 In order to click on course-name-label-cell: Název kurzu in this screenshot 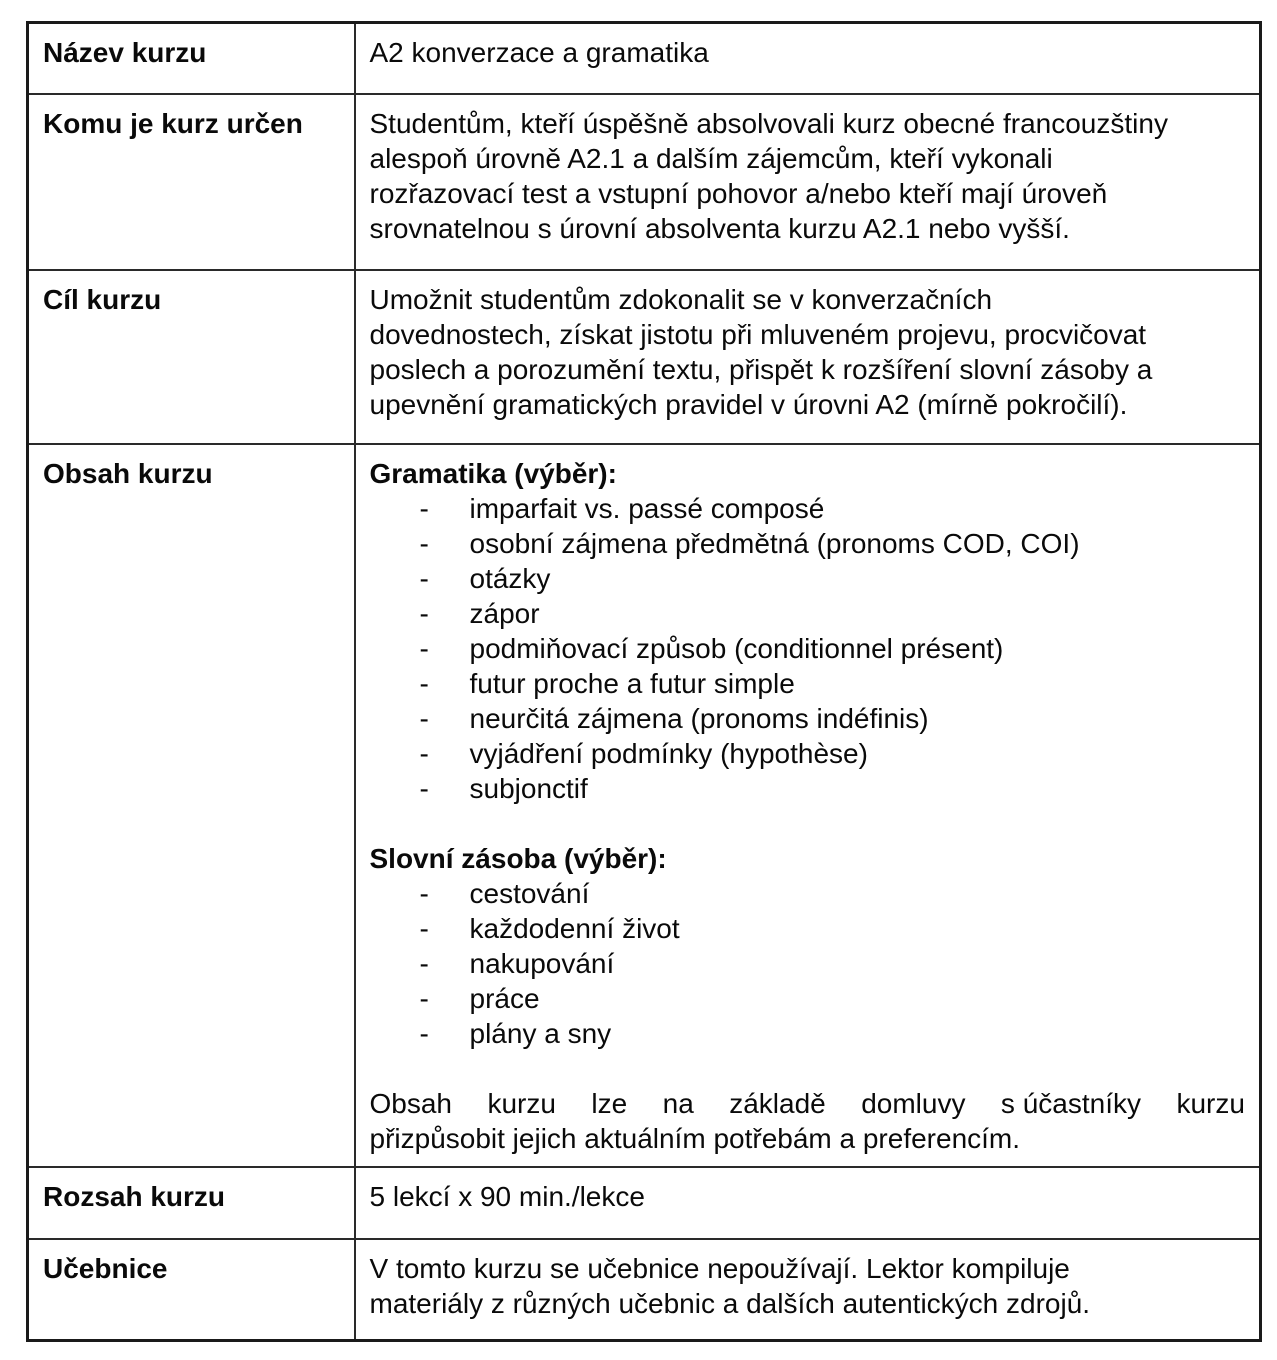, I will do `click(191, 58)`.